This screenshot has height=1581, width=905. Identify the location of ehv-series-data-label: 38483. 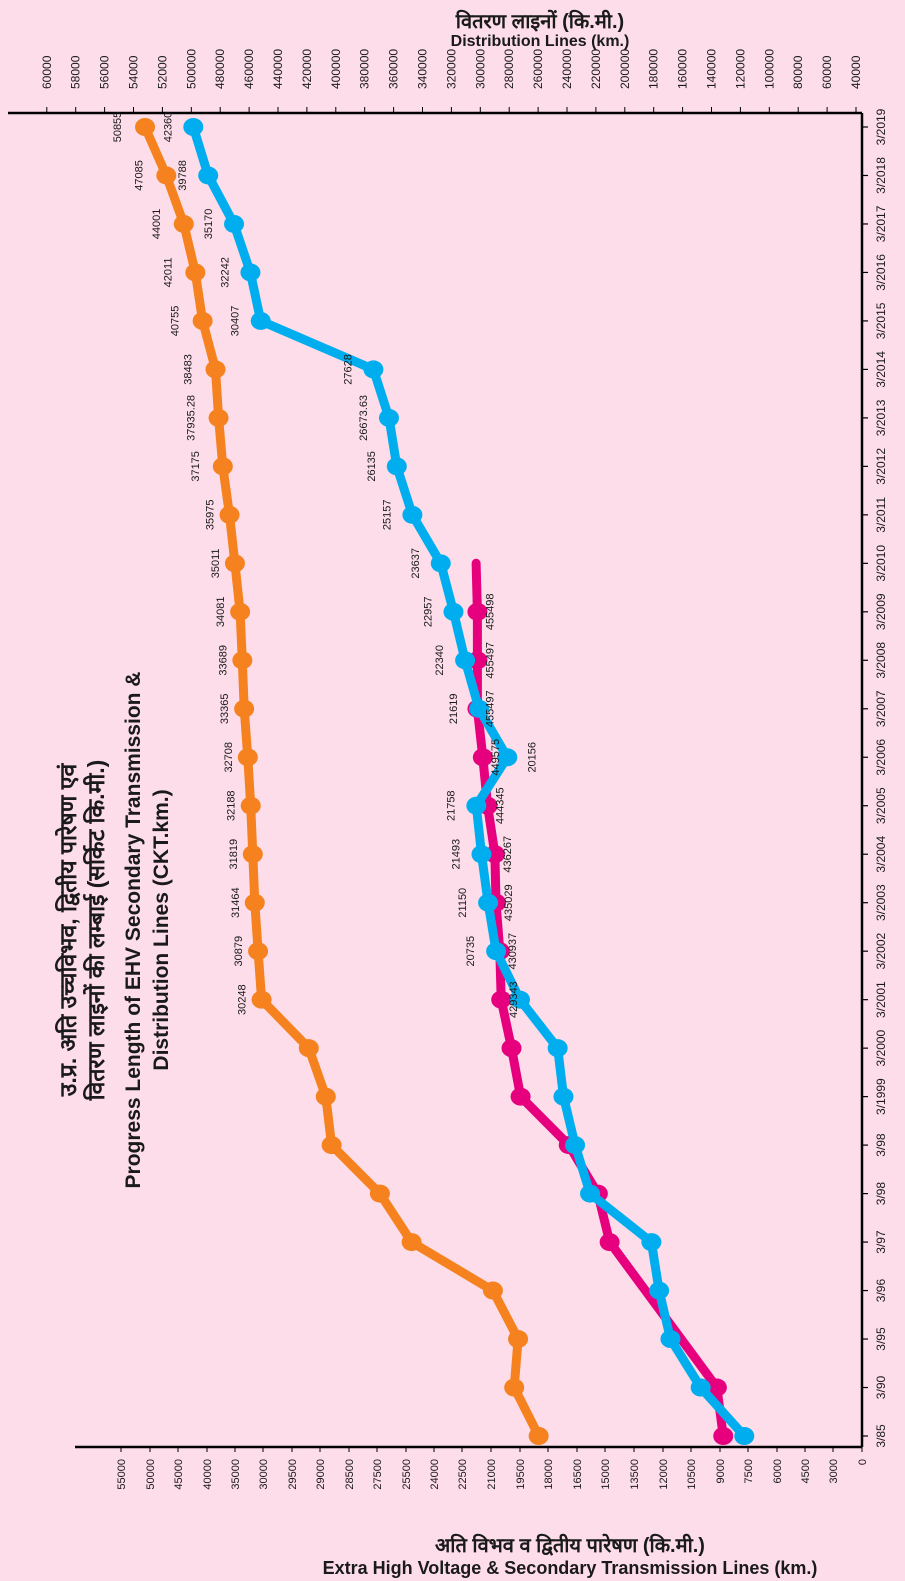
(188, 369).